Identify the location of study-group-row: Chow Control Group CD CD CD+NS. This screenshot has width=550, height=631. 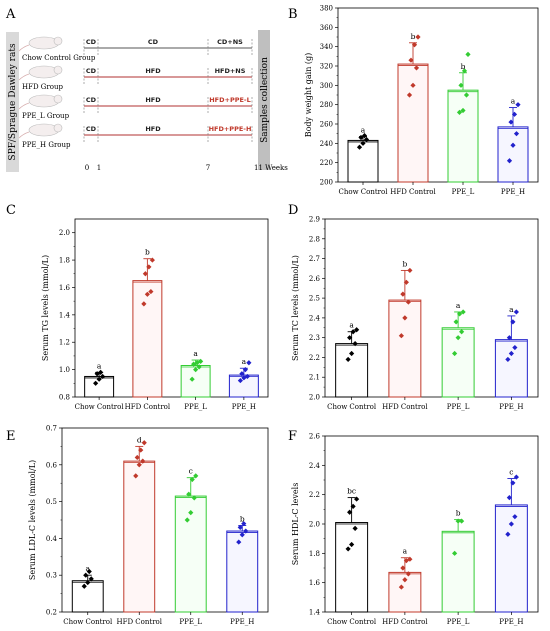
(135, 49).